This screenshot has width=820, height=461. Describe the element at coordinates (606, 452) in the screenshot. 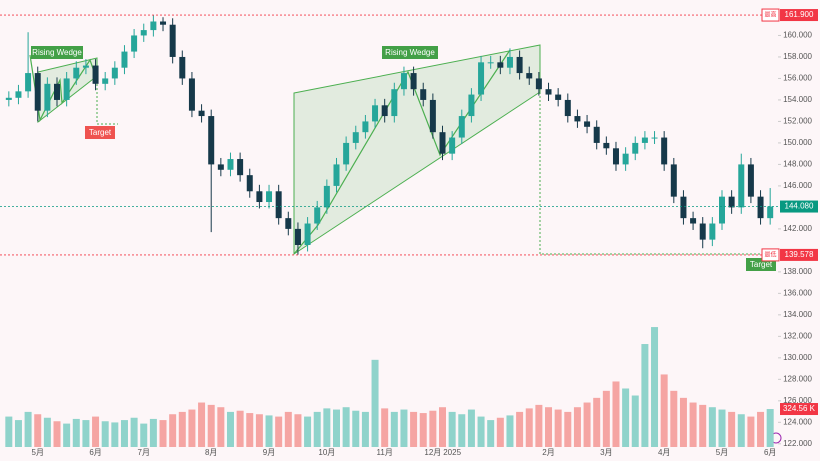

I see `x-tick-label: 3月` at that location.